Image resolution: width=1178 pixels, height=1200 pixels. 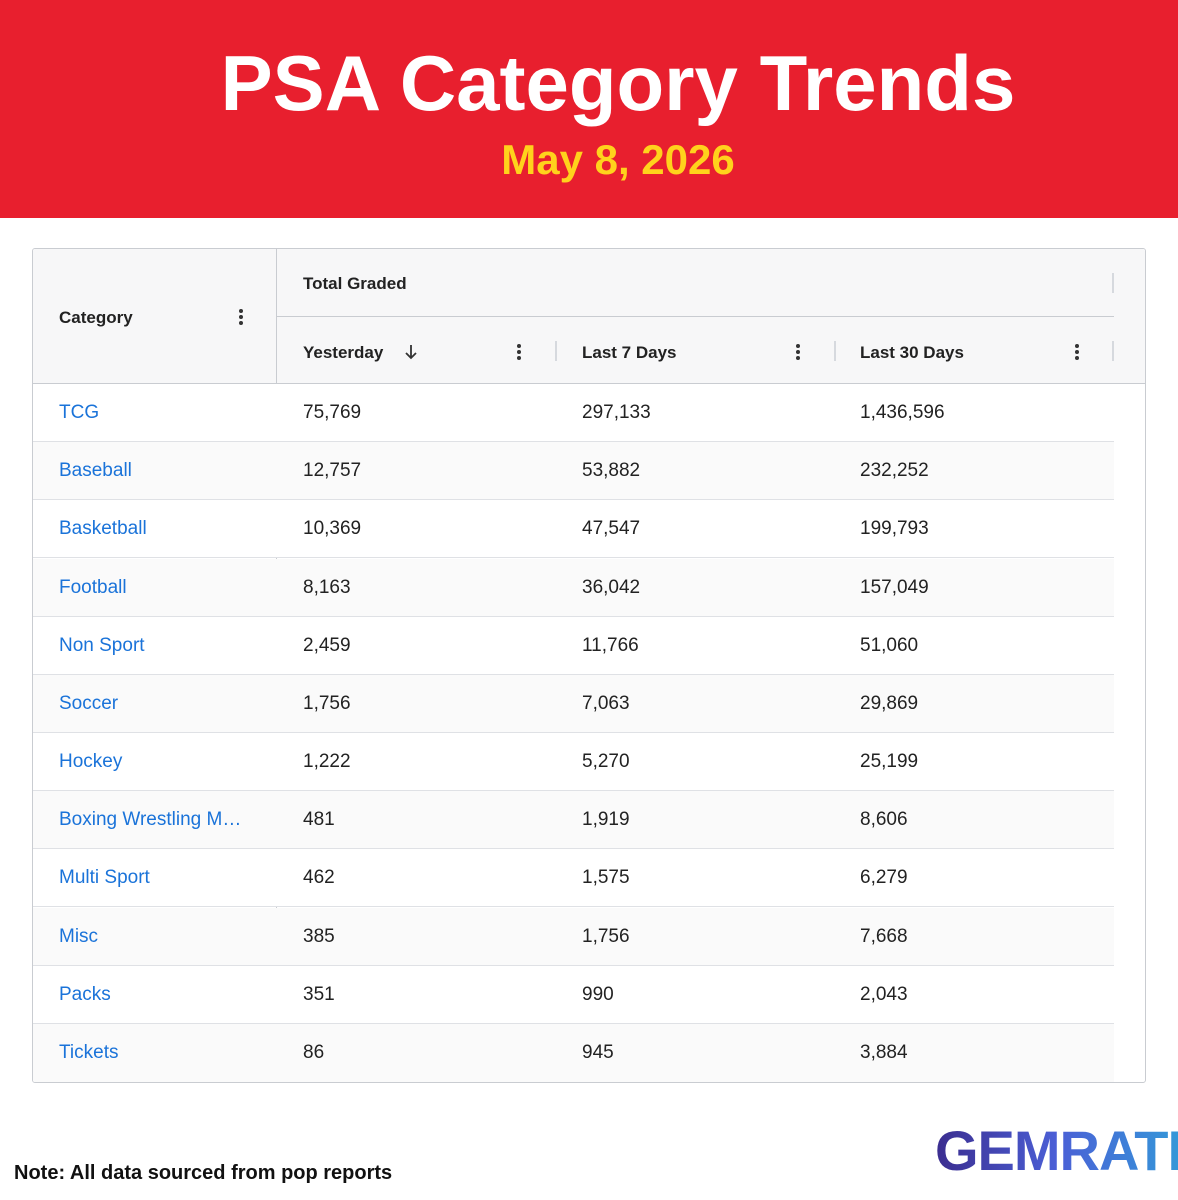 I want to click on row: Football 8,163 36,042 157,049, so click(x=573, y=587).